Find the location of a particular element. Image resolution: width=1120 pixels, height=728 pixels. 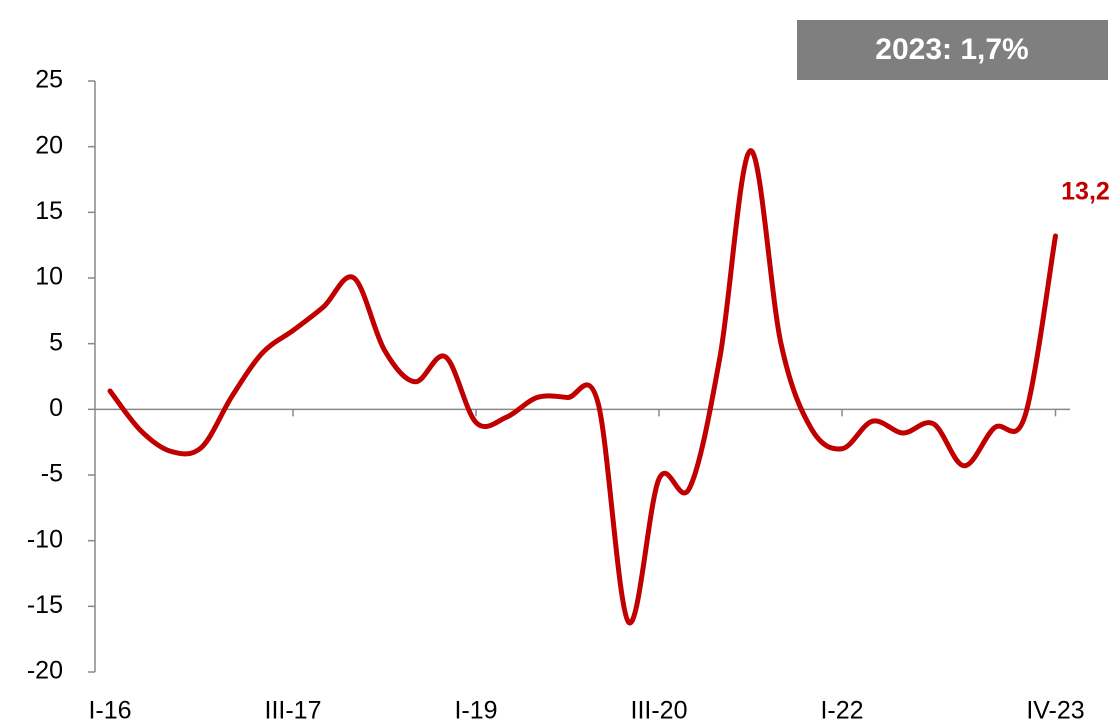

y-tick-label: -10 is located at coordinates (45, 539).